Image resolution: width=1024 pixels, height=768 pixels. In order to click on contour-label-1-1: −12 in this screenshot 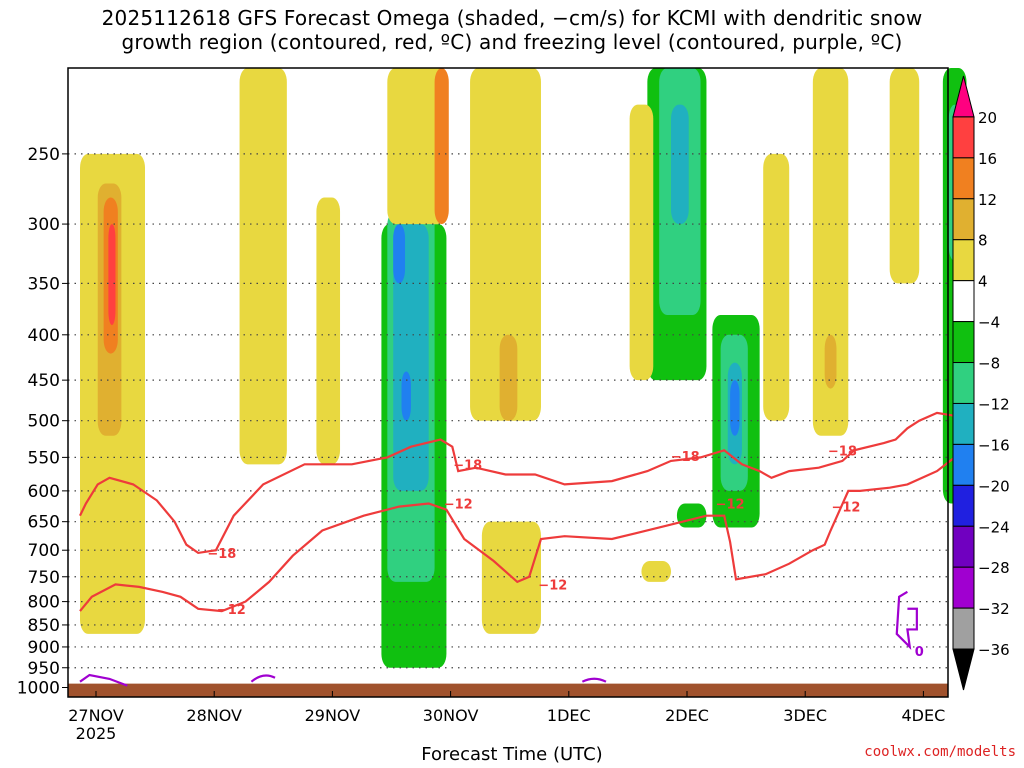, I will do `click(458, 504)`.